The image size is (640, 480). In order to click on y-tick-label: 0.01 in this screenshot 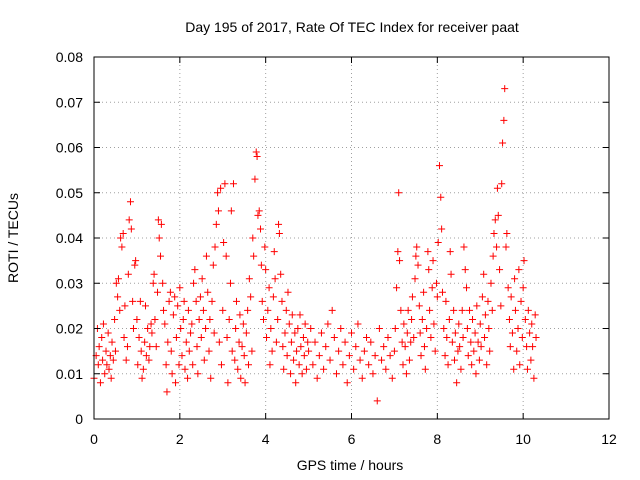, I will do `click(69, 374)`.